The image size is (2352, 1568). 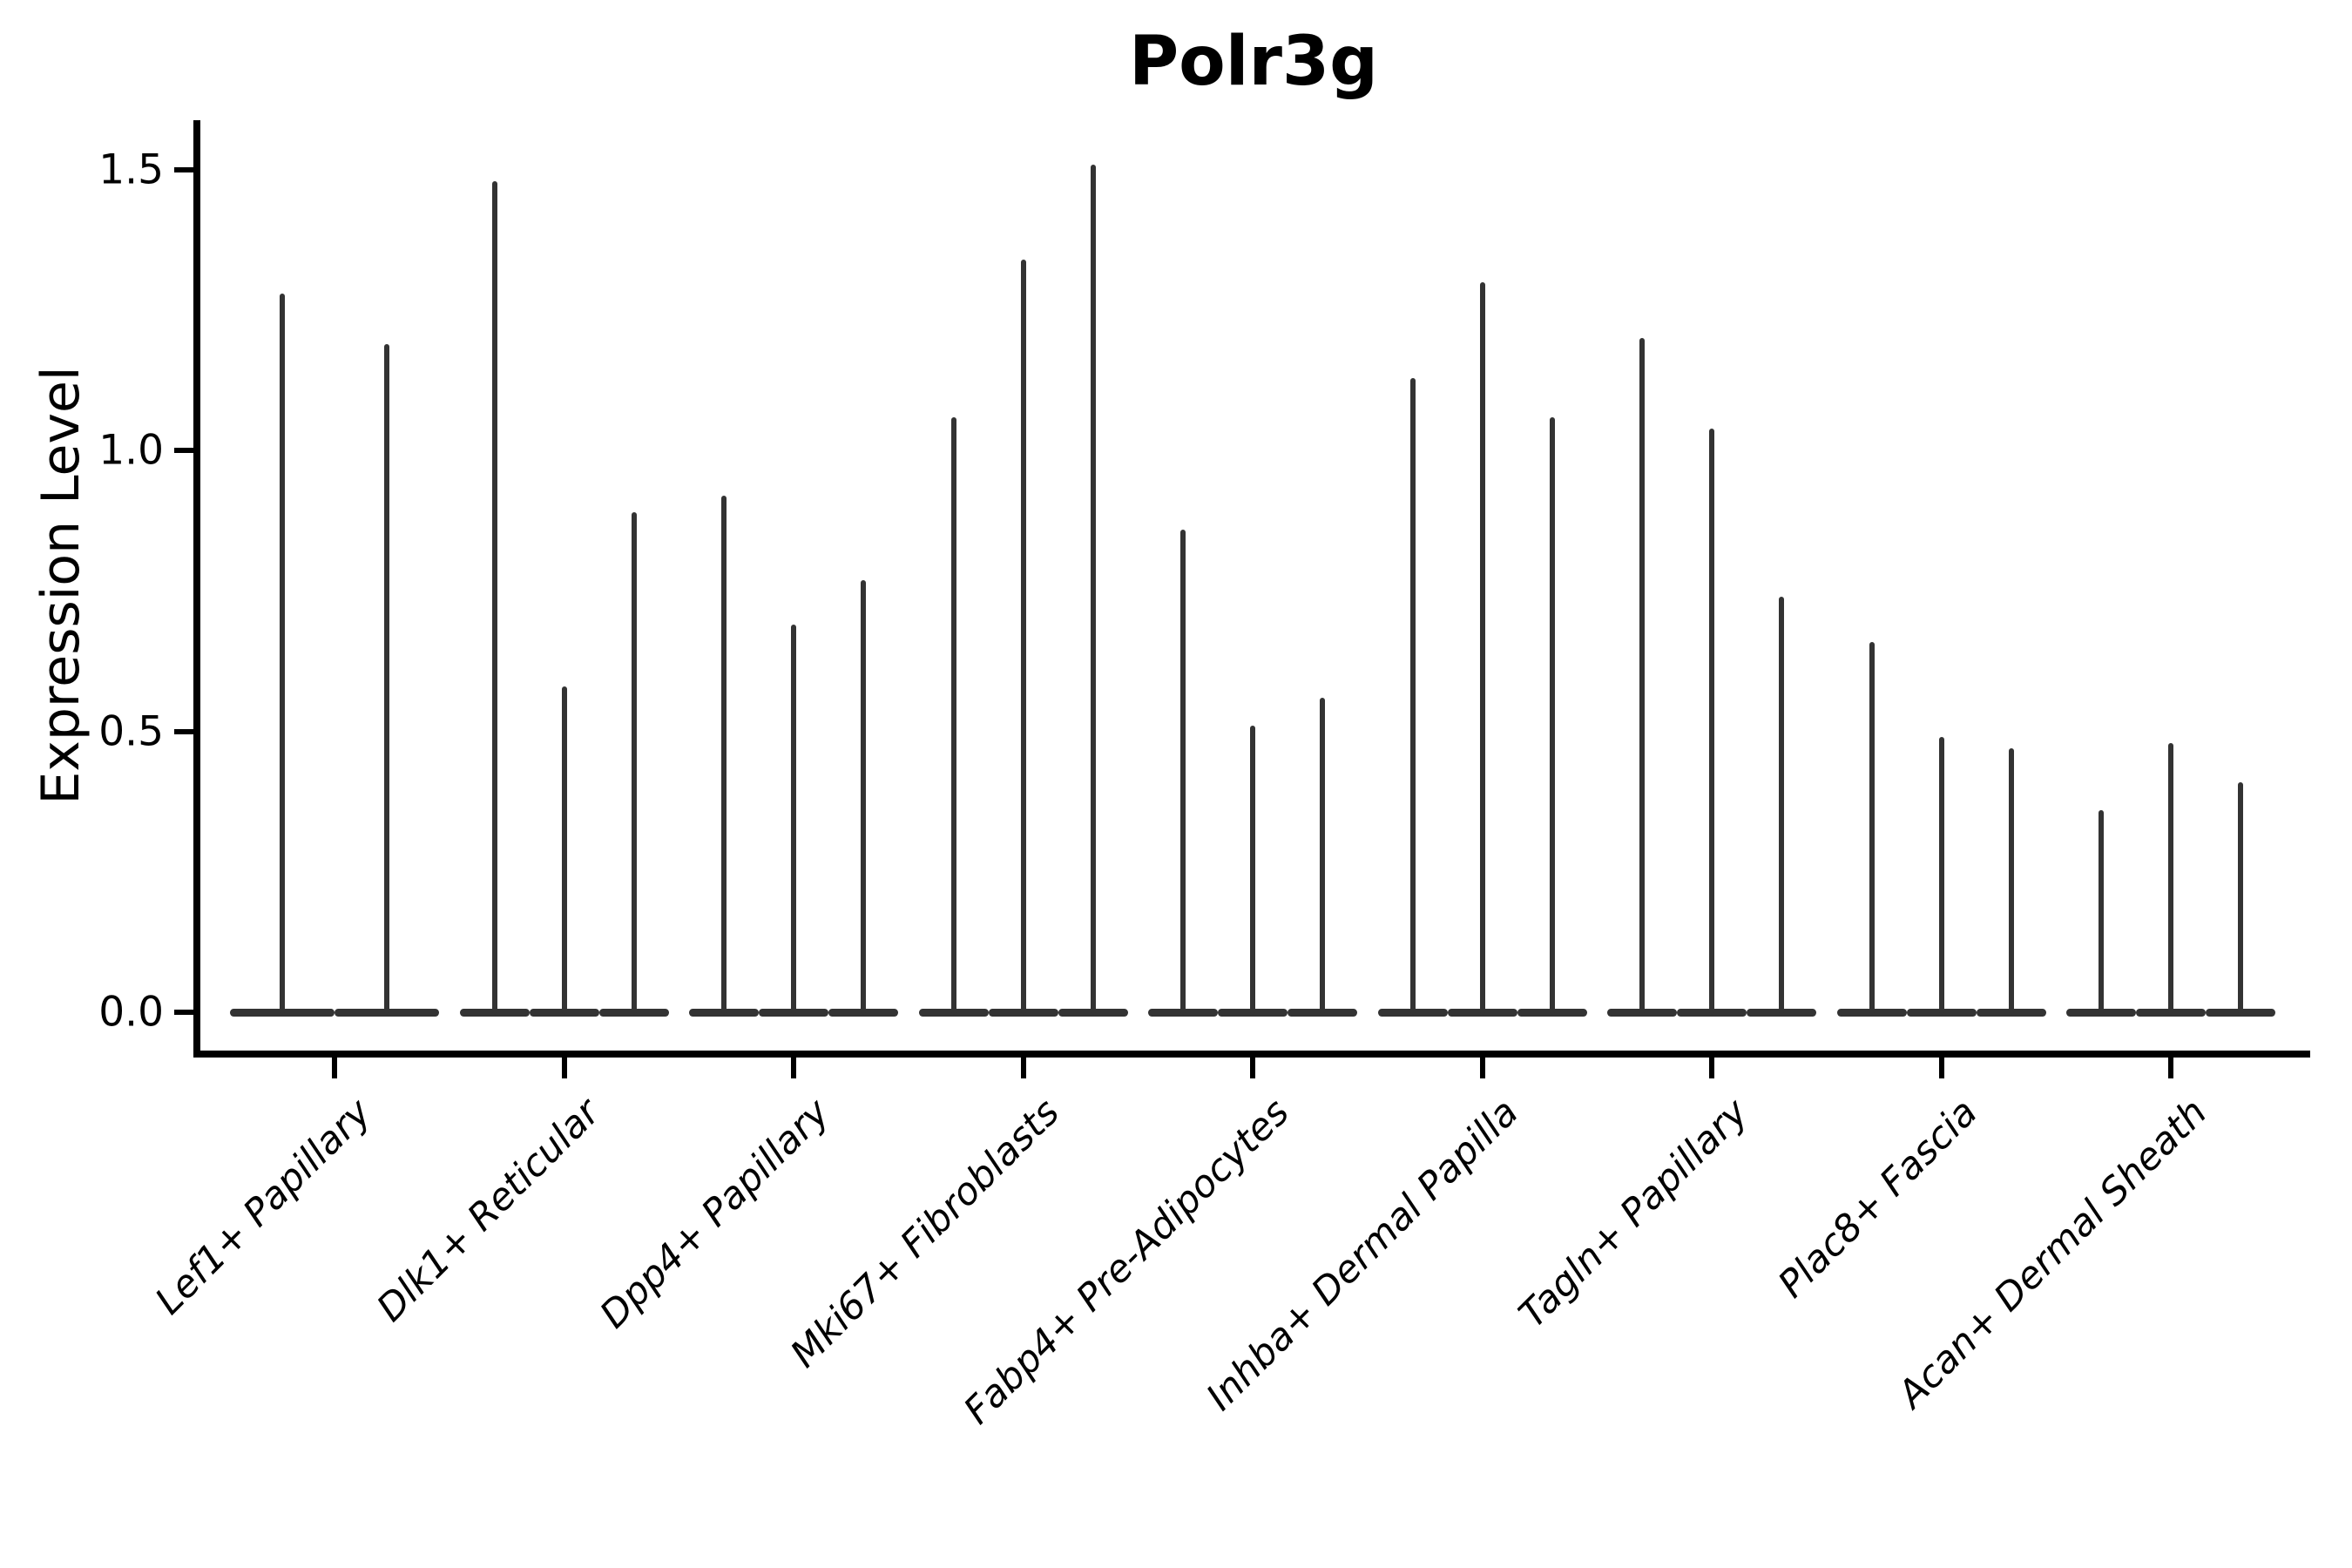 I want to click on x-tick-label: Lef1+ Papillary, so click(x=263, y=1207).